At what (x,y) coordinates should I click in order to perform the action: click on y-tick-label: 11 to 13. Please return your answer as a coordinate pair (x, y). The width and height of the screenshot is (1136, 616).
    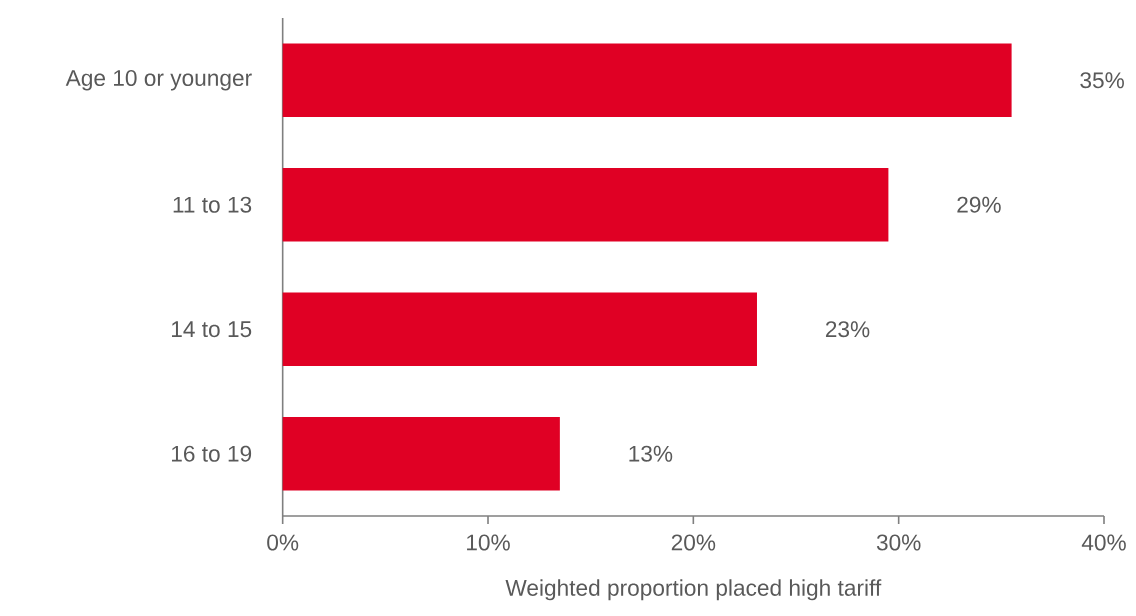
    Looking at the image, I should click on (212, 204).